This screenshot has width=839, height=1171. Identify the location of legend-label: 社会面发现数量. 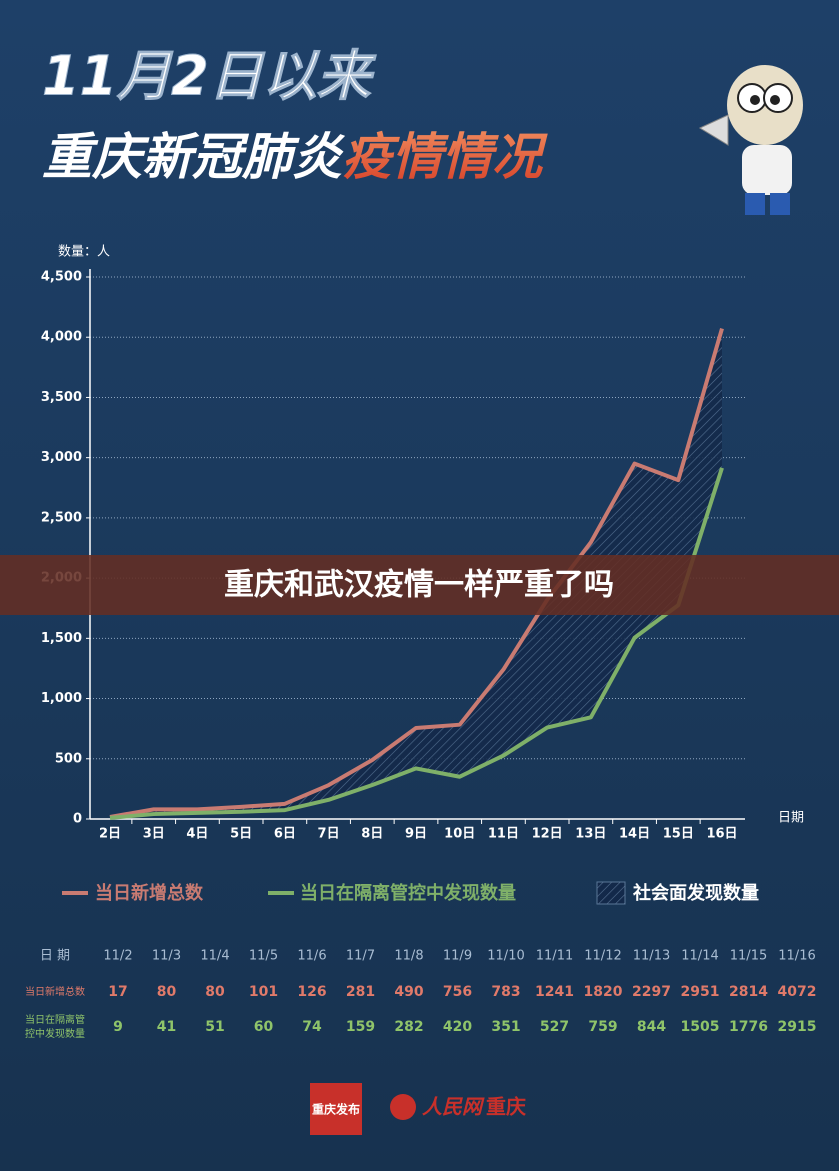
(696, 893).